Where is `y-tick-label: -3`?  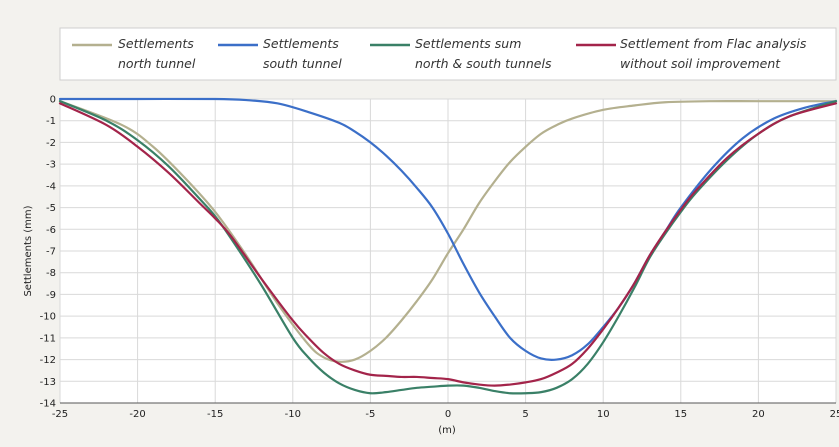
y-tick-label: -3 is located at coordinates (51, 165).